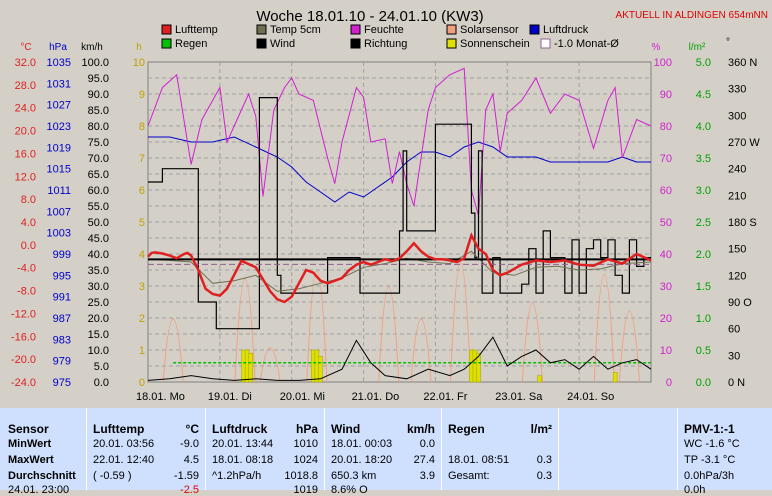  I want to click on axis-unit-labels: °C hPa km/h h% l/m² °, so click(375, 45).